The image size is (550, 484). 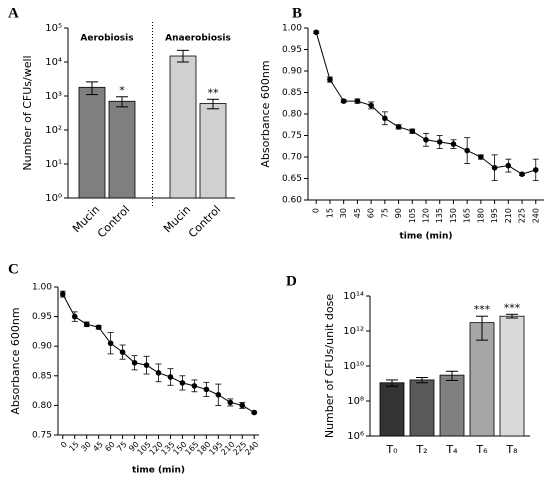 What do you see at coordinates (391, 449) in the screenshot?
I see `x-tick-label: T₀` at bounding box center [391, 449].